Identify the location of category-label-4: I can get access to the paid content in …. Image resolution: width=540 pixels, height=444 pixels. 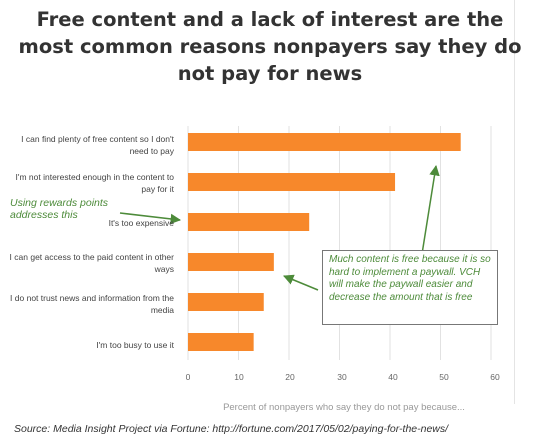
(91, 263).